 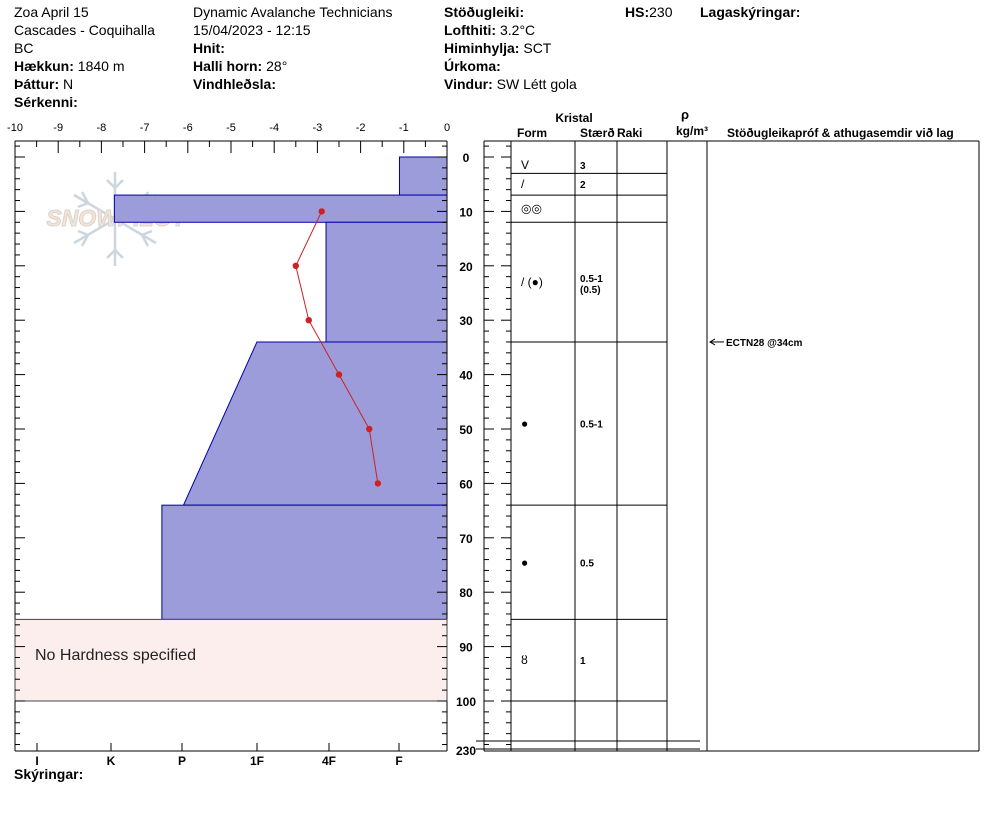 What do you see at coordinates (517, 30) in the screenshot?
I see `airtemp-value: 3.2°C` at bounding box center [517, 30].